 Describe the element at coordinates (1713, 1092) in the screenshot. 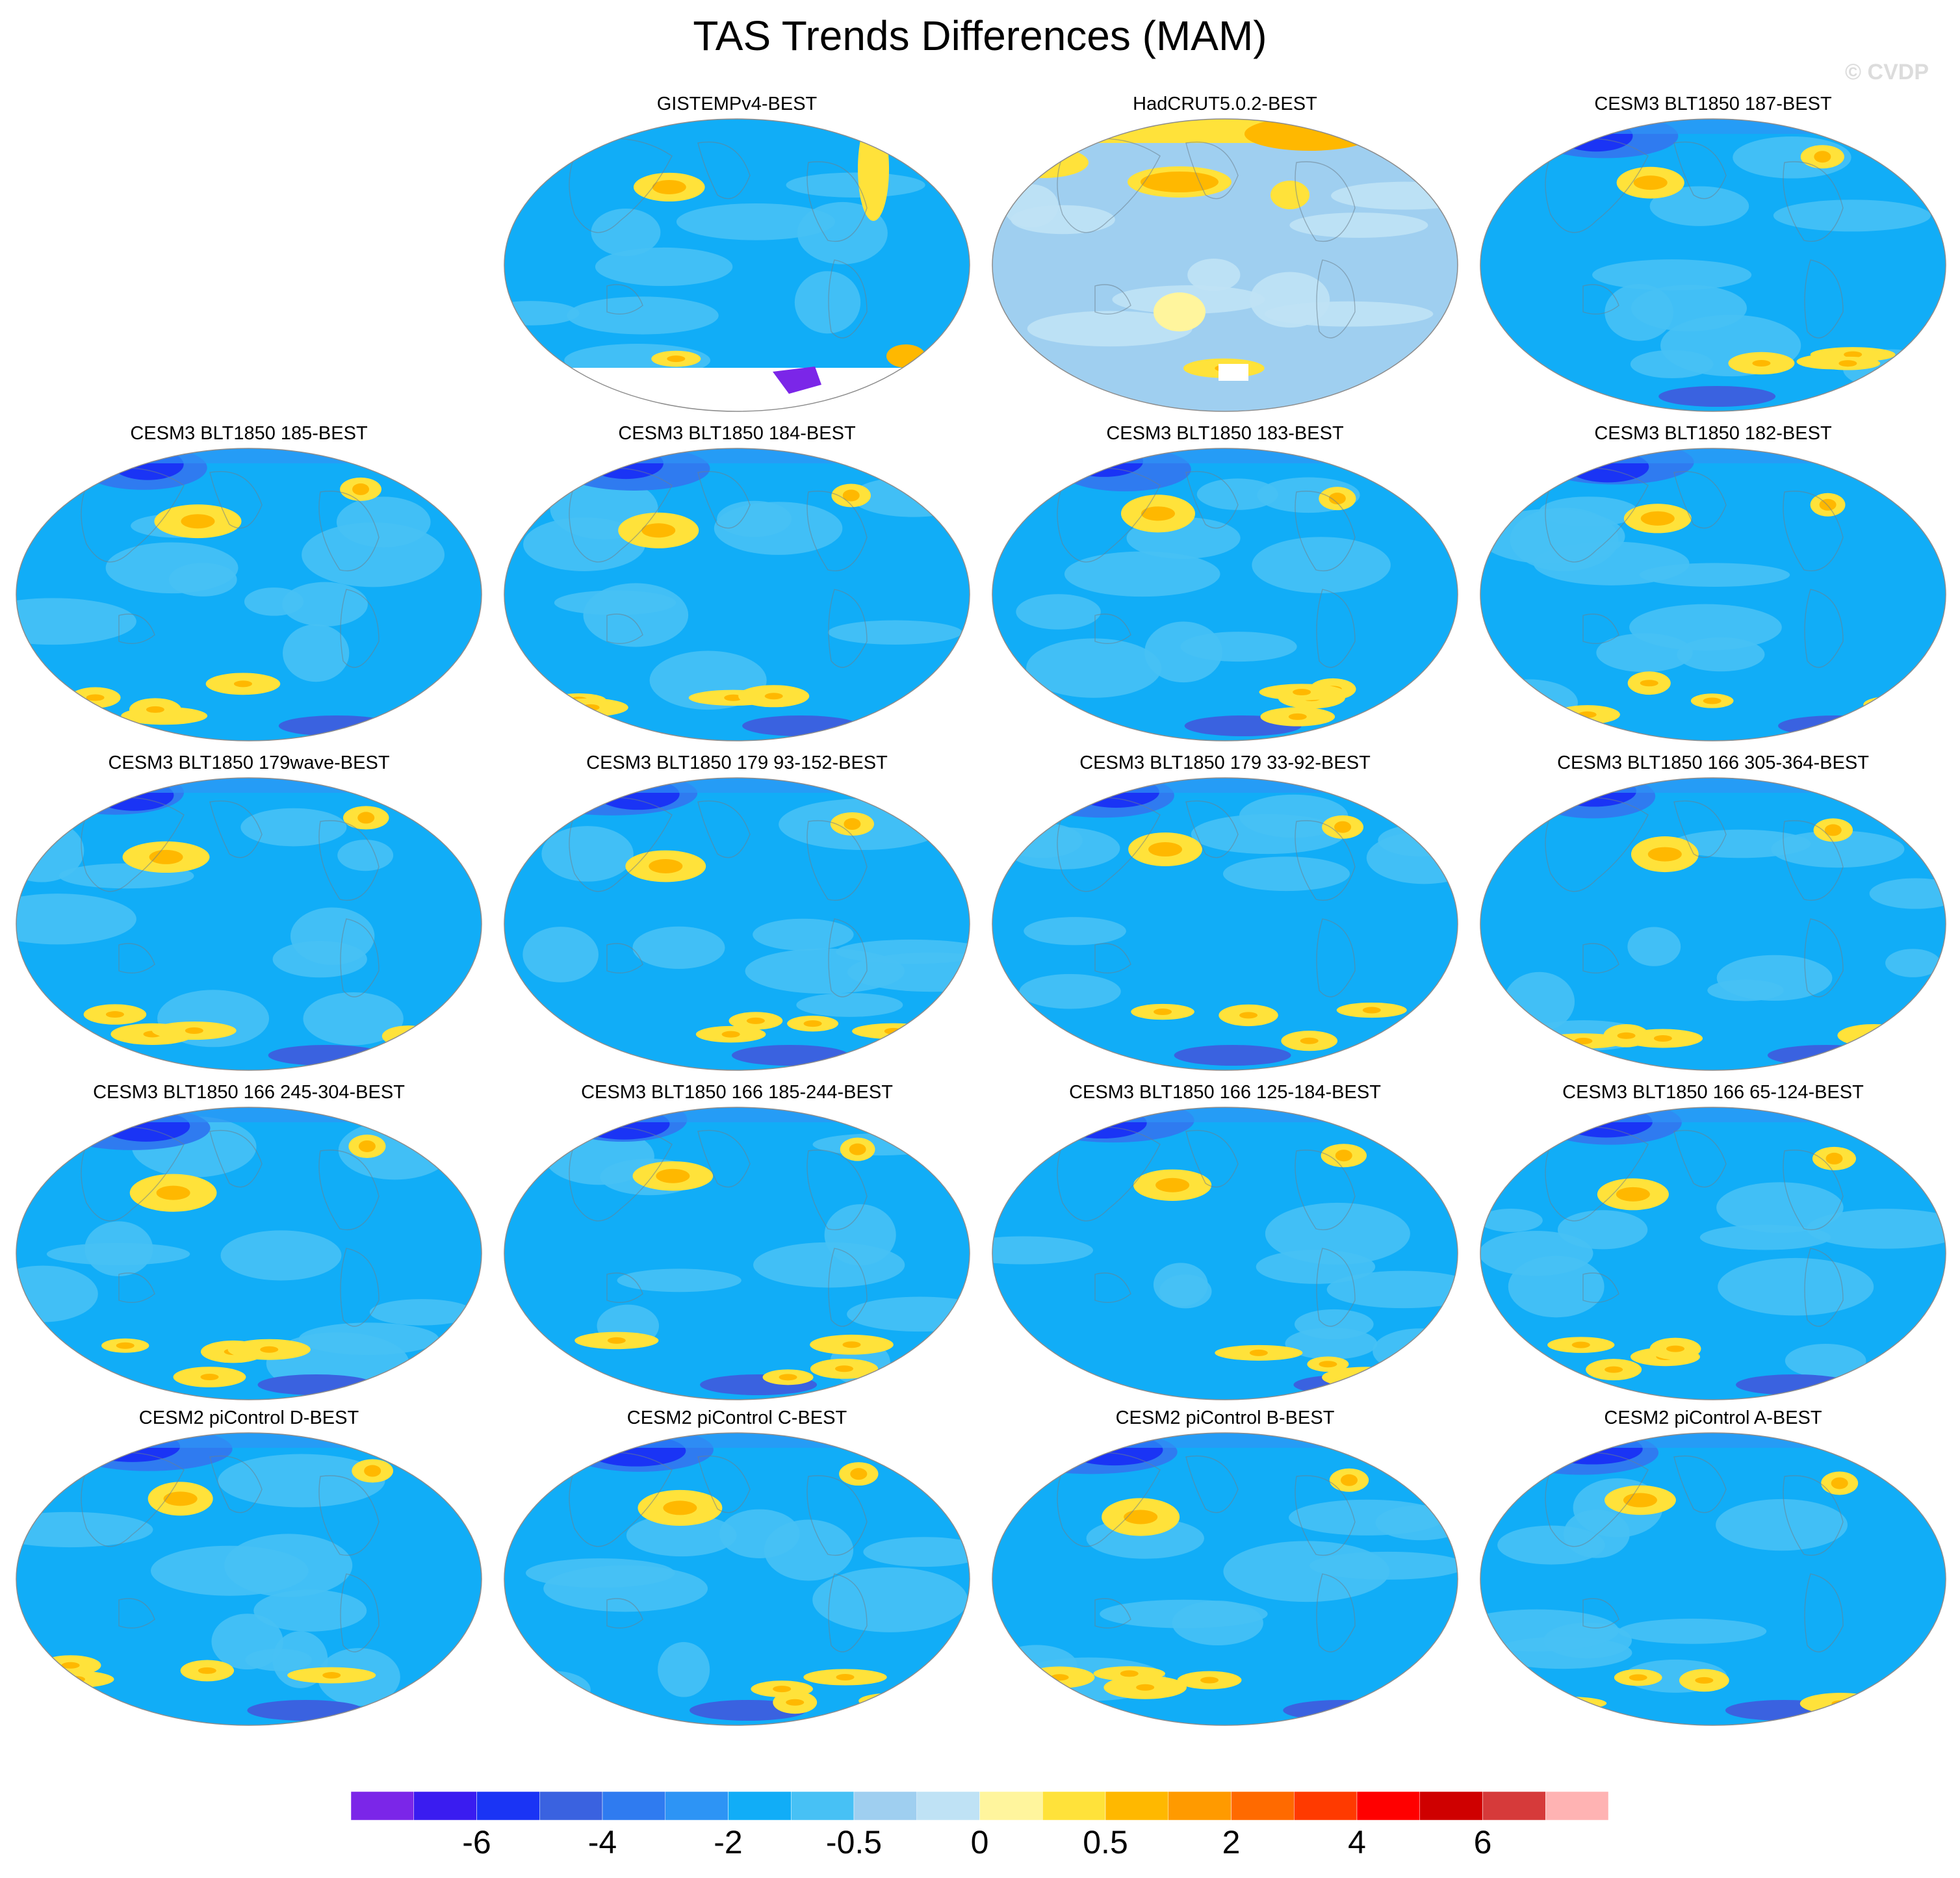

I see `map-panel-title: CESM3 BLT1850 166 65-124-BEST` at that location.